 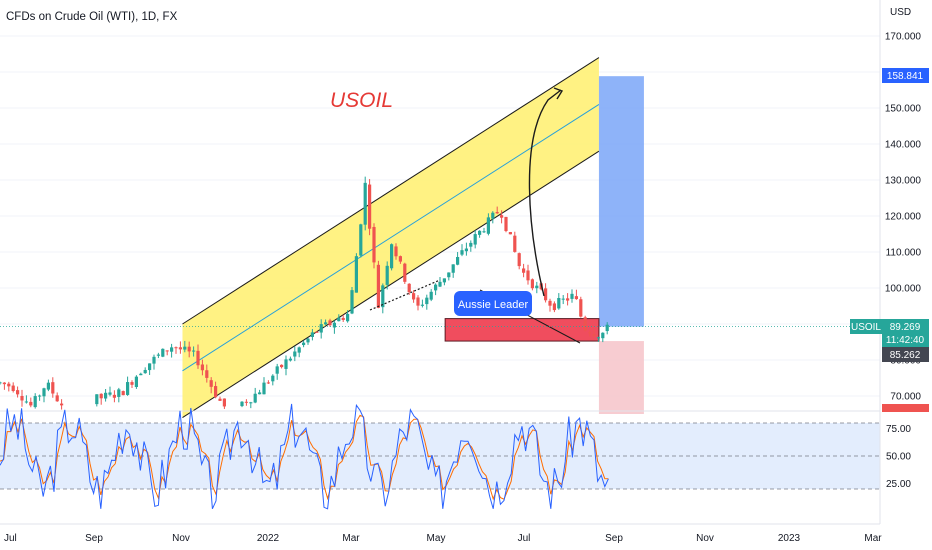 What do you see at coordinates (789, 538) in the screenshot?
I see `time-tick-label: 2023` at bounding box center [789, 538].